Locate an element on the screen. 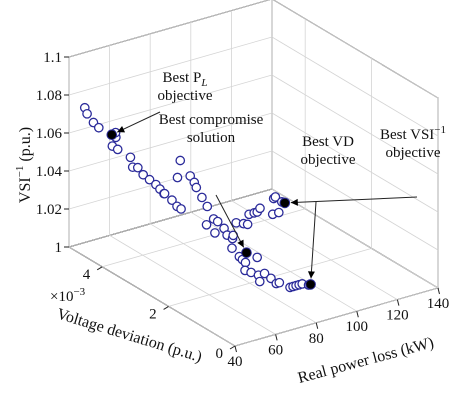 The image size is (474, 410). annotation-label: Best compromise is located at coordinates (211, 120).